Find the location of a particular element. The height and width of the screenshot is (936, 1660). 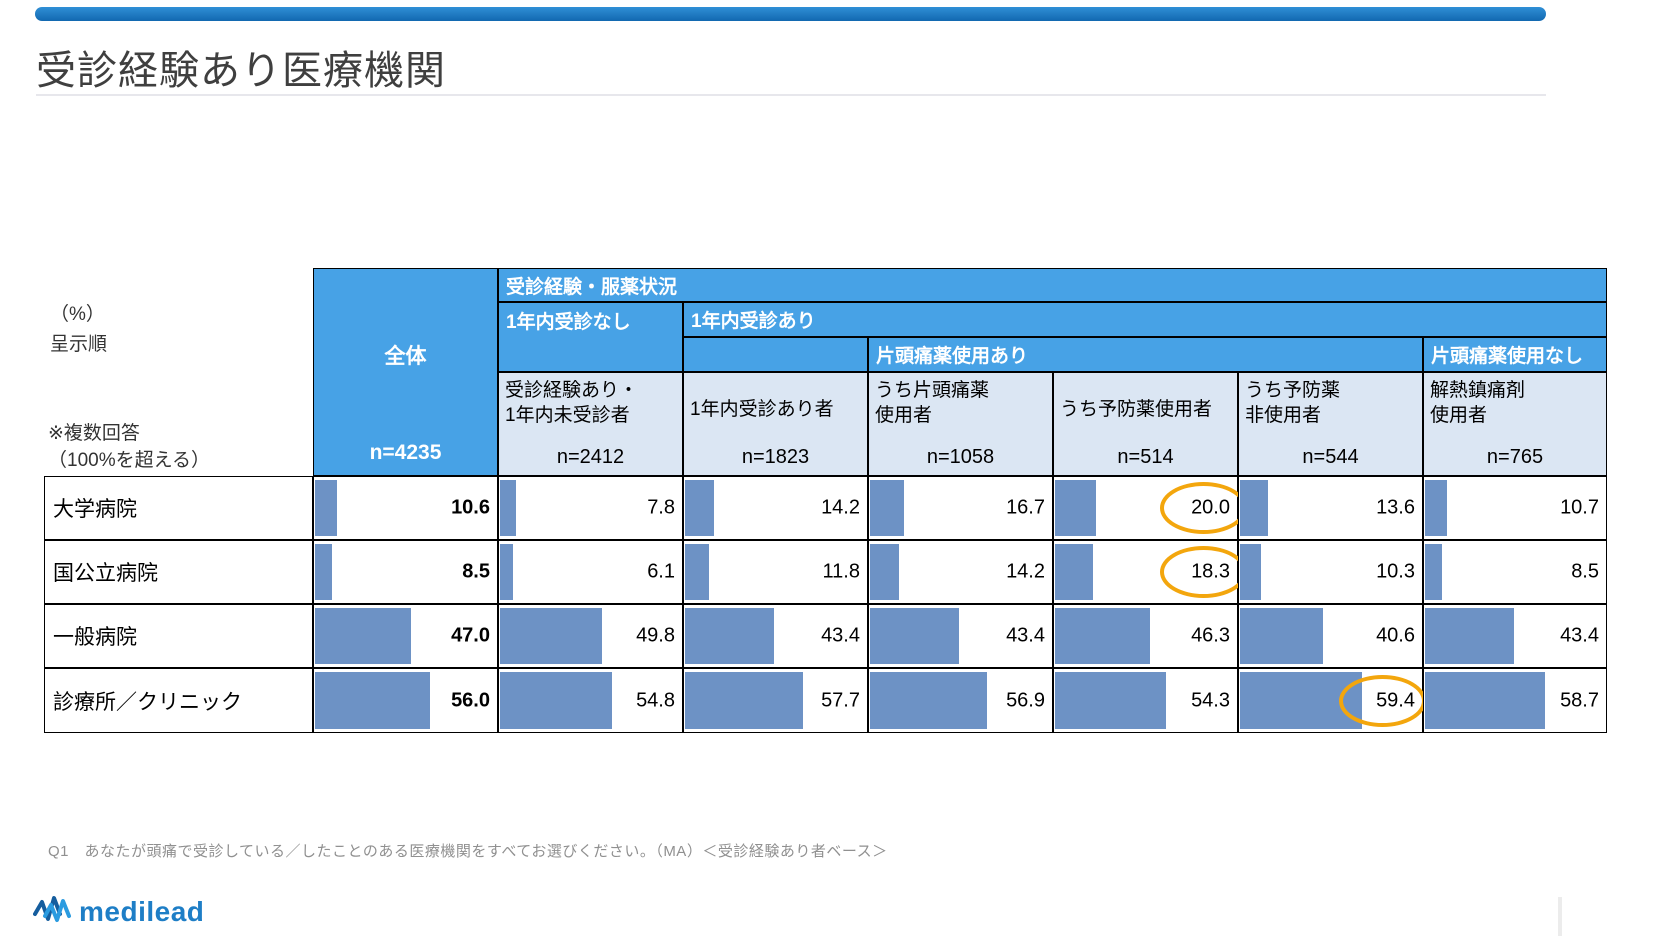

header-group-top: 受診経験・服薬状況 is located at coordinates (1052, 285).